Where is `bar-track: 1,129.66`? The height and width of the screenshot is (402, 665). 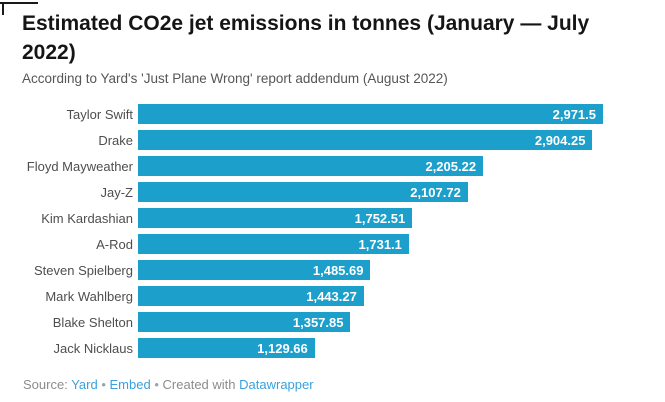 bar-track: 1,129.66 is located at coordinates (370, 348).